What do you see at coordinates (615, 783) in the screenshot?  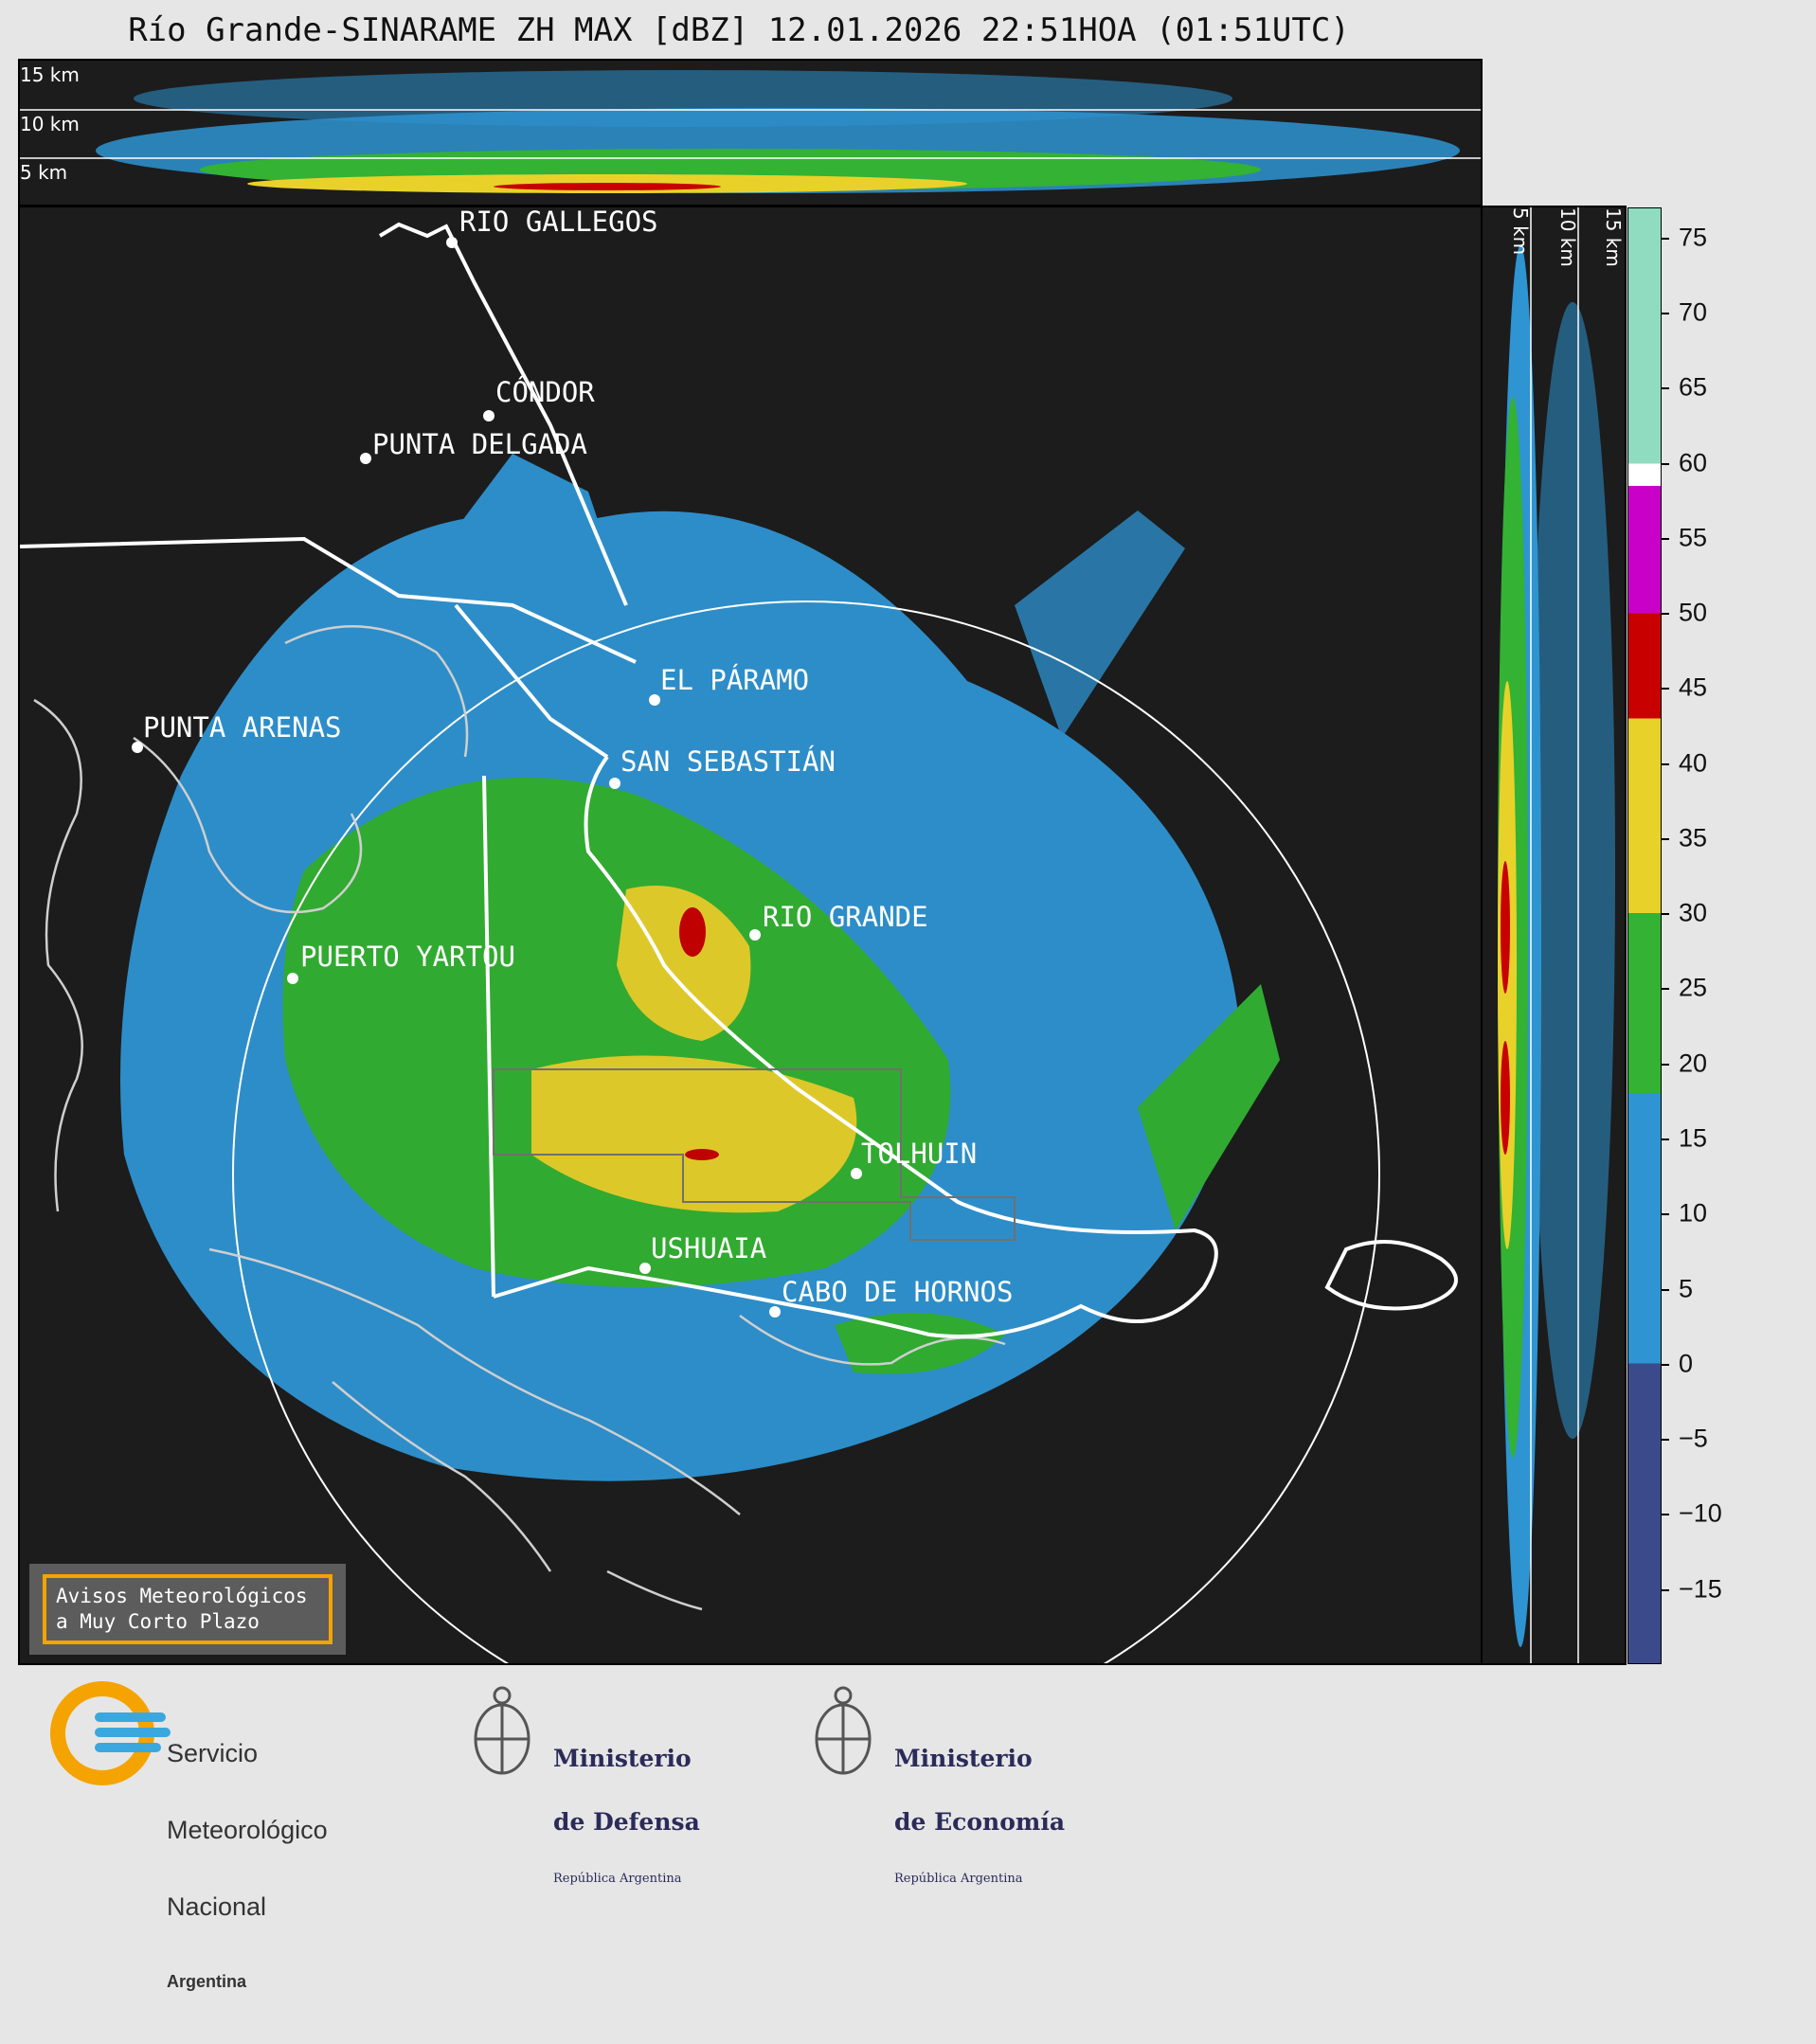 I see `city-dot-san-sebastian` at bounding box center [615, 783].